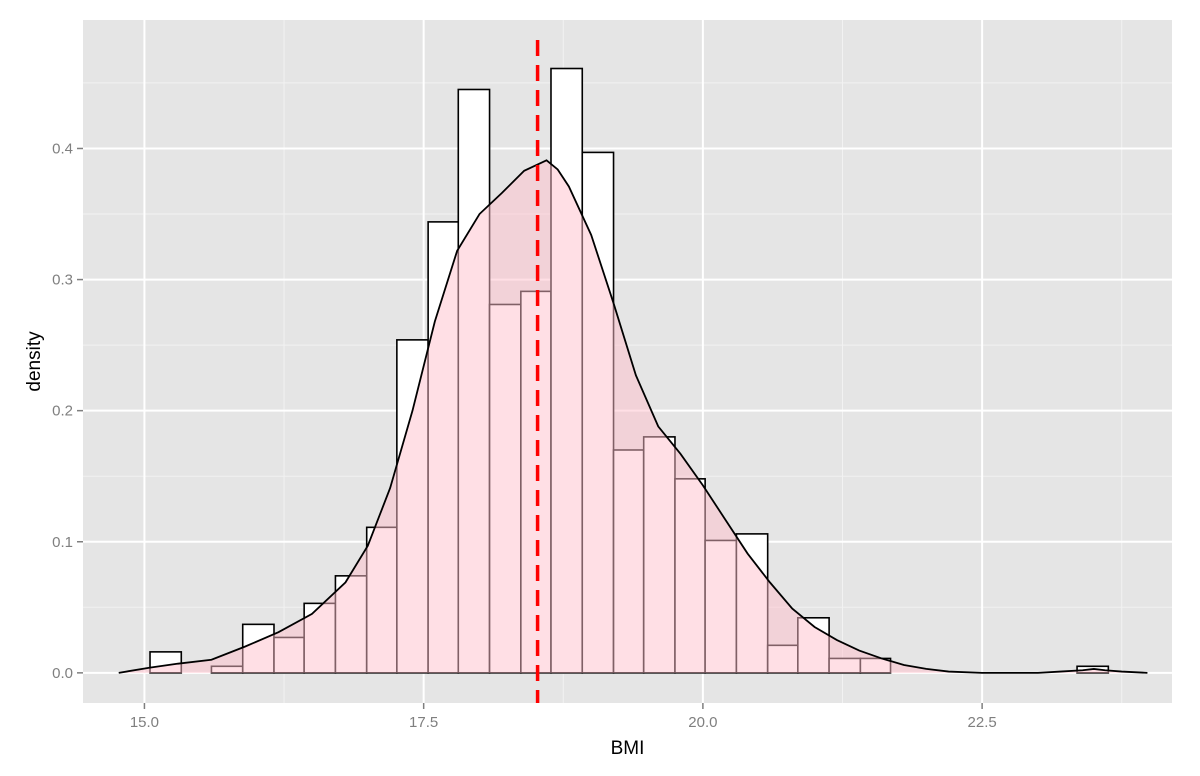 The height and width of the screenshot is (776, 1200). What do you see at coordinates (62, 411) in the screenshot?
I see `y-tick-label: 0.2` at bounding box center [62, 411].